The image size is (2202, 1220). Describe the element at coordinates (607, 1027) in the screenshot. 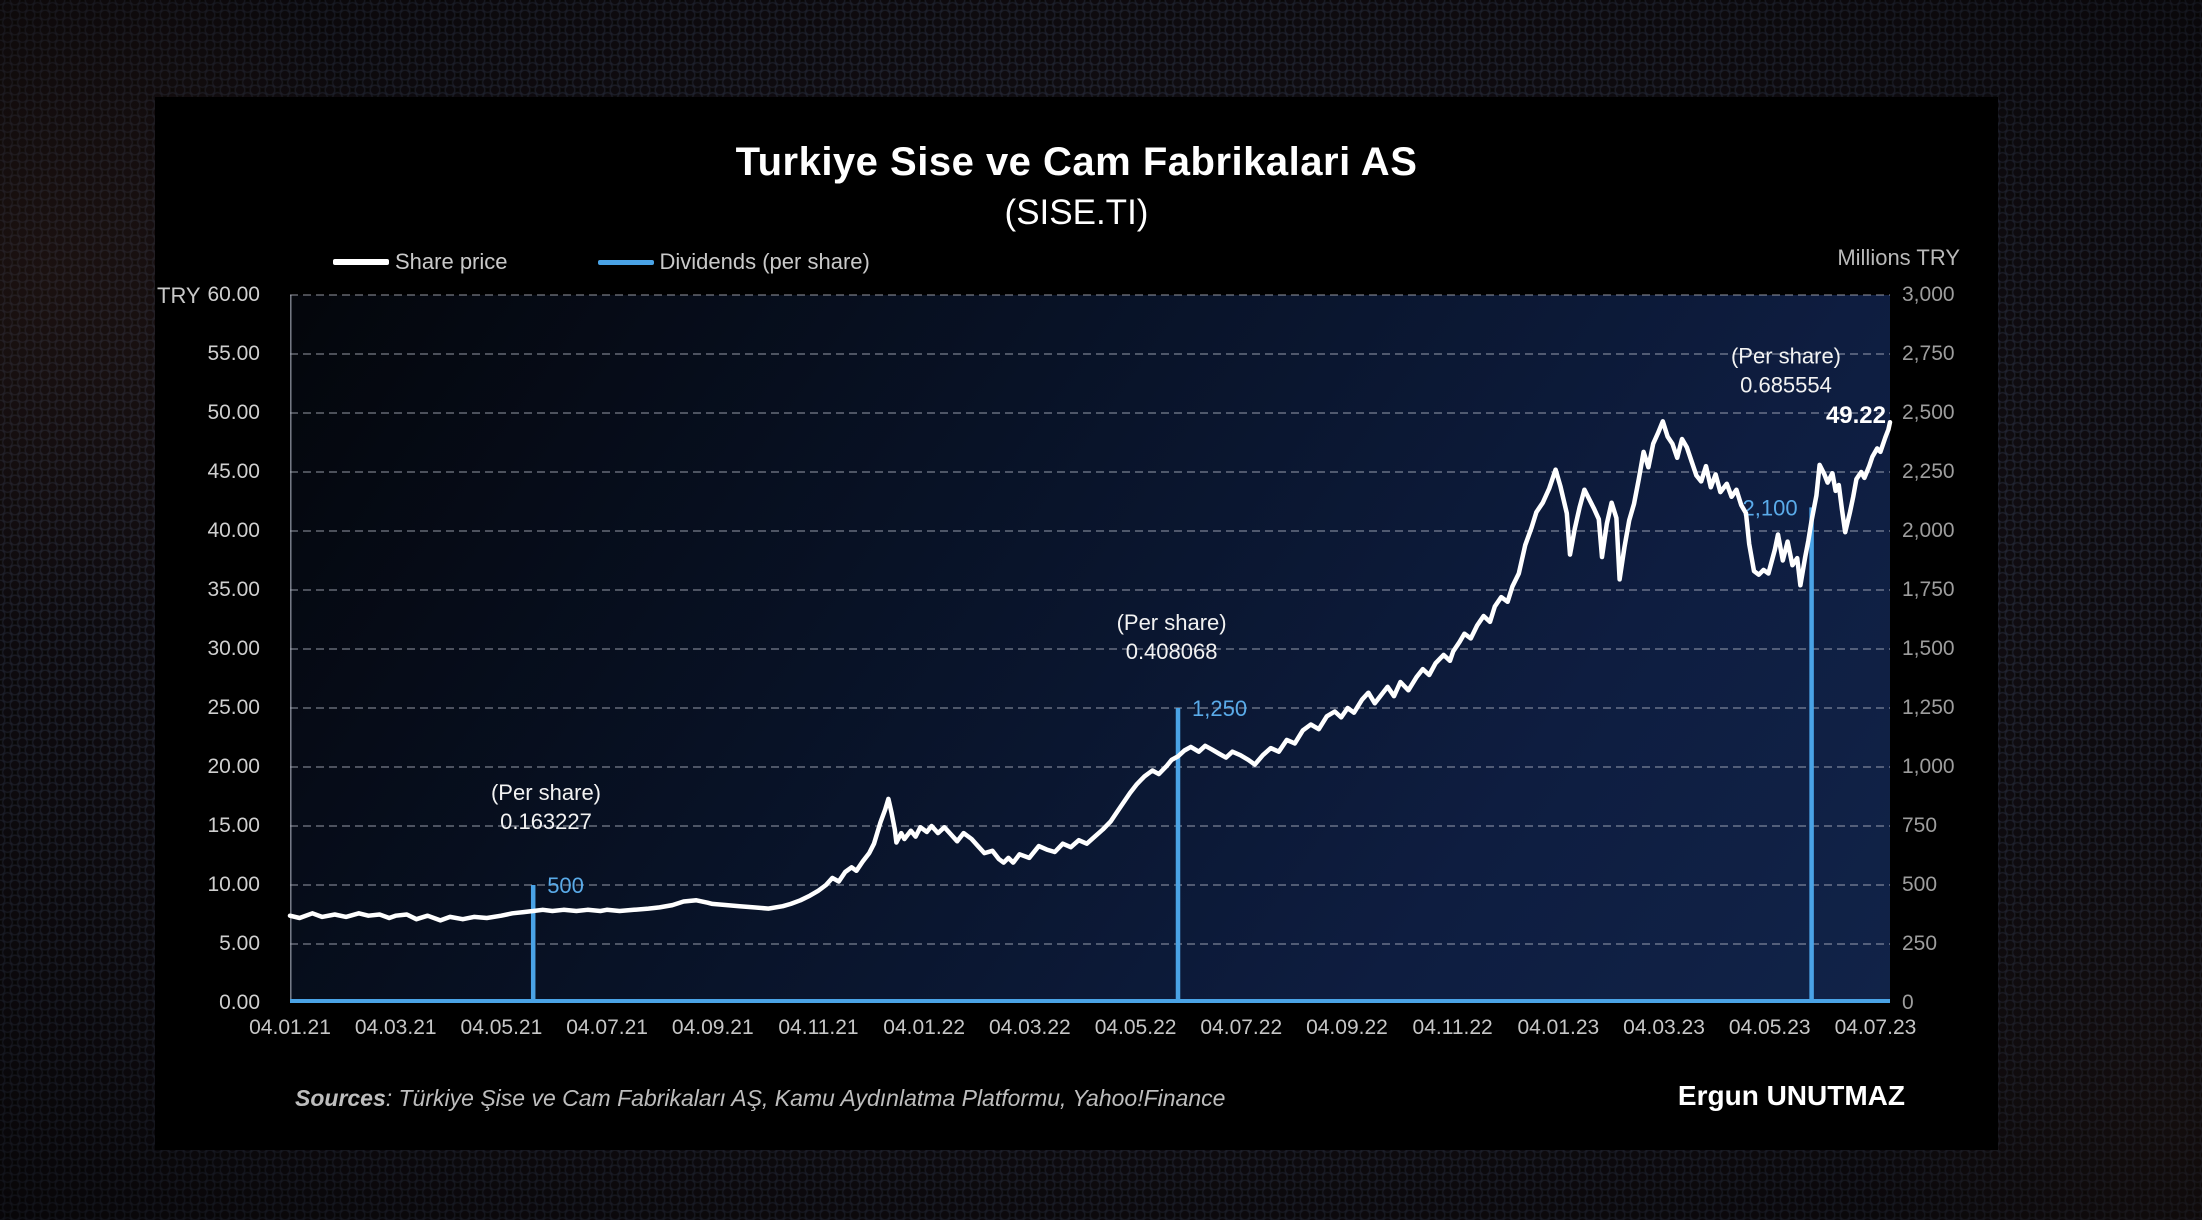

I see `x-tick-label: 04.07.21` at that location.